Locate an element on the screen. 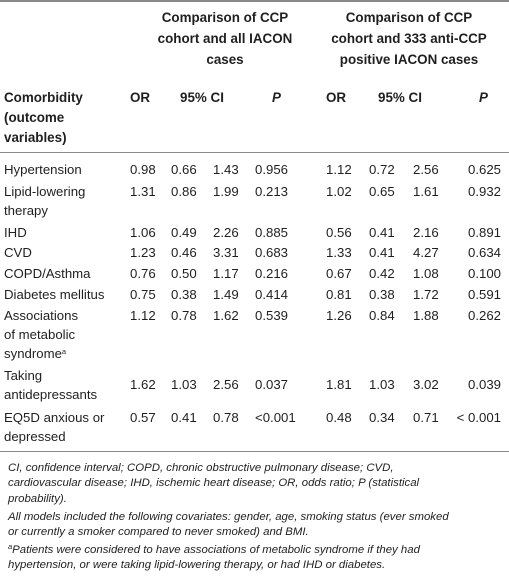 This screenshot has height=579, width=509. header-ci-right: 95% CI is located at coordinates (400, 97).